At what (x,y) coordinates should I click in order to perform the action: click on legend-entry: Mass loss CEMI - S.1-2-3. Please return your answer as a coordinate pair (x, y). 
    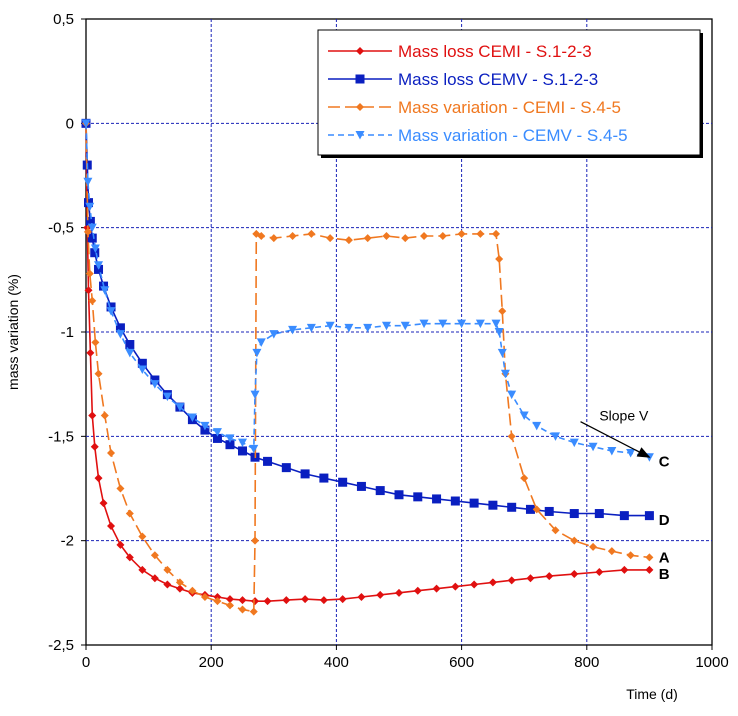
    Looking at the image, I should click on (460, 51).